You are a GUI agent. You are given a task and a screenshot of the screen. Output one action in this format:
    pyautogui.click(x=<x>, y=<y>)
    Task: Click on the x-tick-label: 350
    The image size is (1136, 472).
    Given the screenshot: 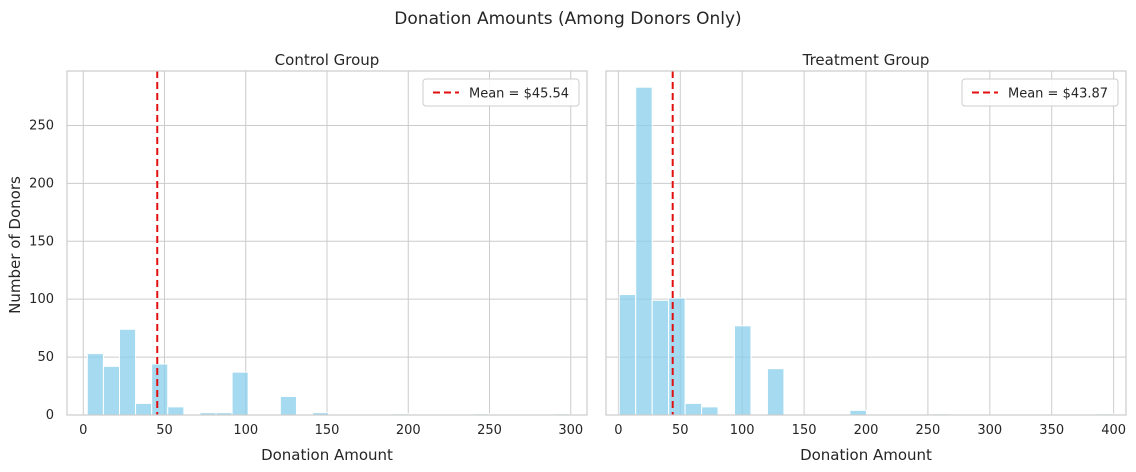 What is the action you would take?
    pyautogui.click(x=1051, y=430)
    